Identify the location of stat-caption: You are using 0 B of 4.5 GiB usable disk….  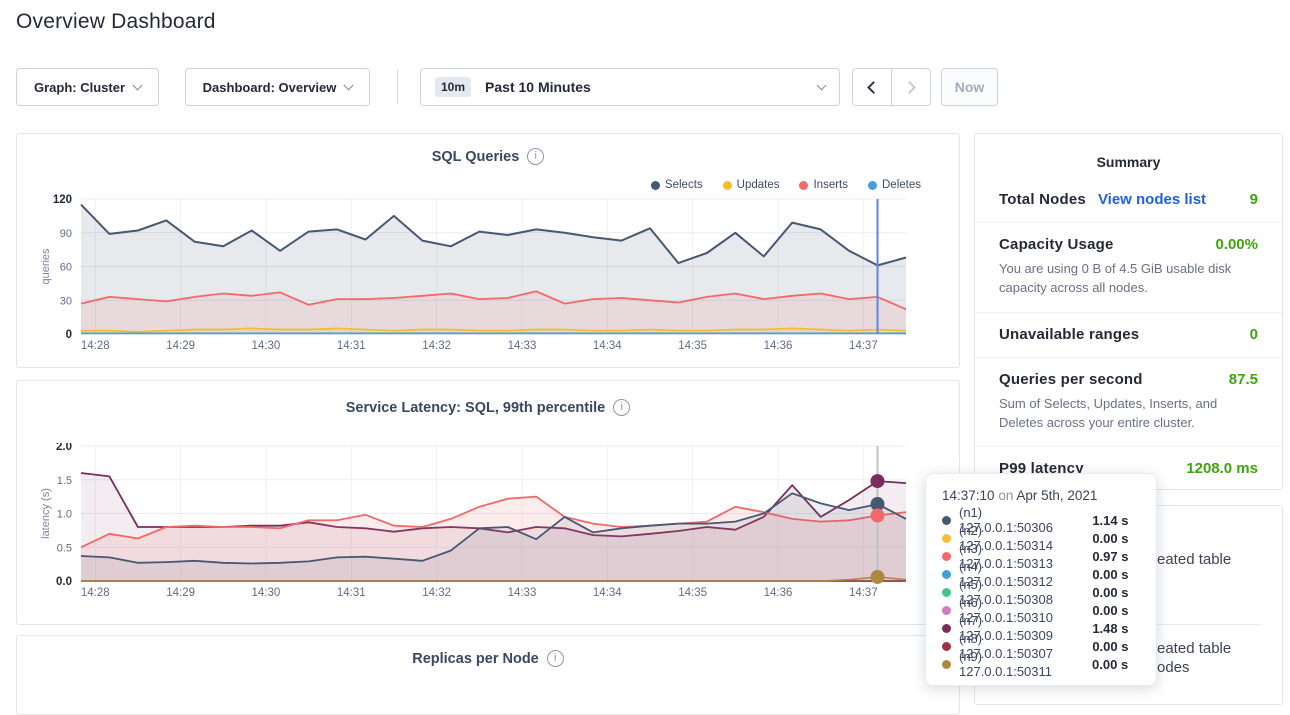
(1115, 278).